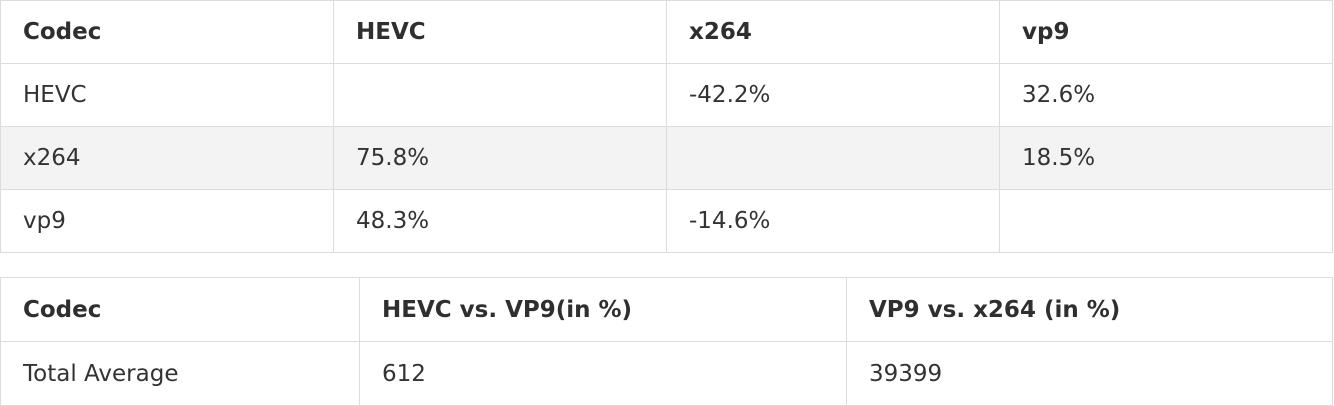 This screenshot has height=406, width=1334. What do you see at coordinates (833, 221) in the screenshot?
I see `table-cell: -14.6%` at bounding box center [833, 221].